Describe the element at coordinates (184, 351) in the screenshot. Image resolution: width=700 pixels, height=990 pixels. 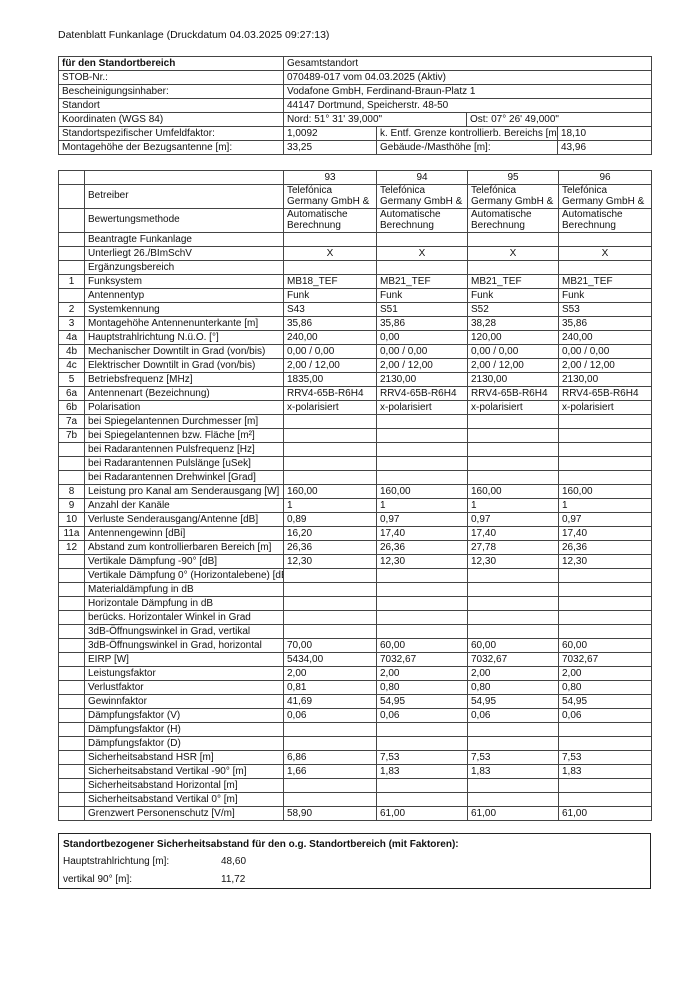
I see `row-label: Mechanischer Downtilt in Grad (von/bis)` at that location.